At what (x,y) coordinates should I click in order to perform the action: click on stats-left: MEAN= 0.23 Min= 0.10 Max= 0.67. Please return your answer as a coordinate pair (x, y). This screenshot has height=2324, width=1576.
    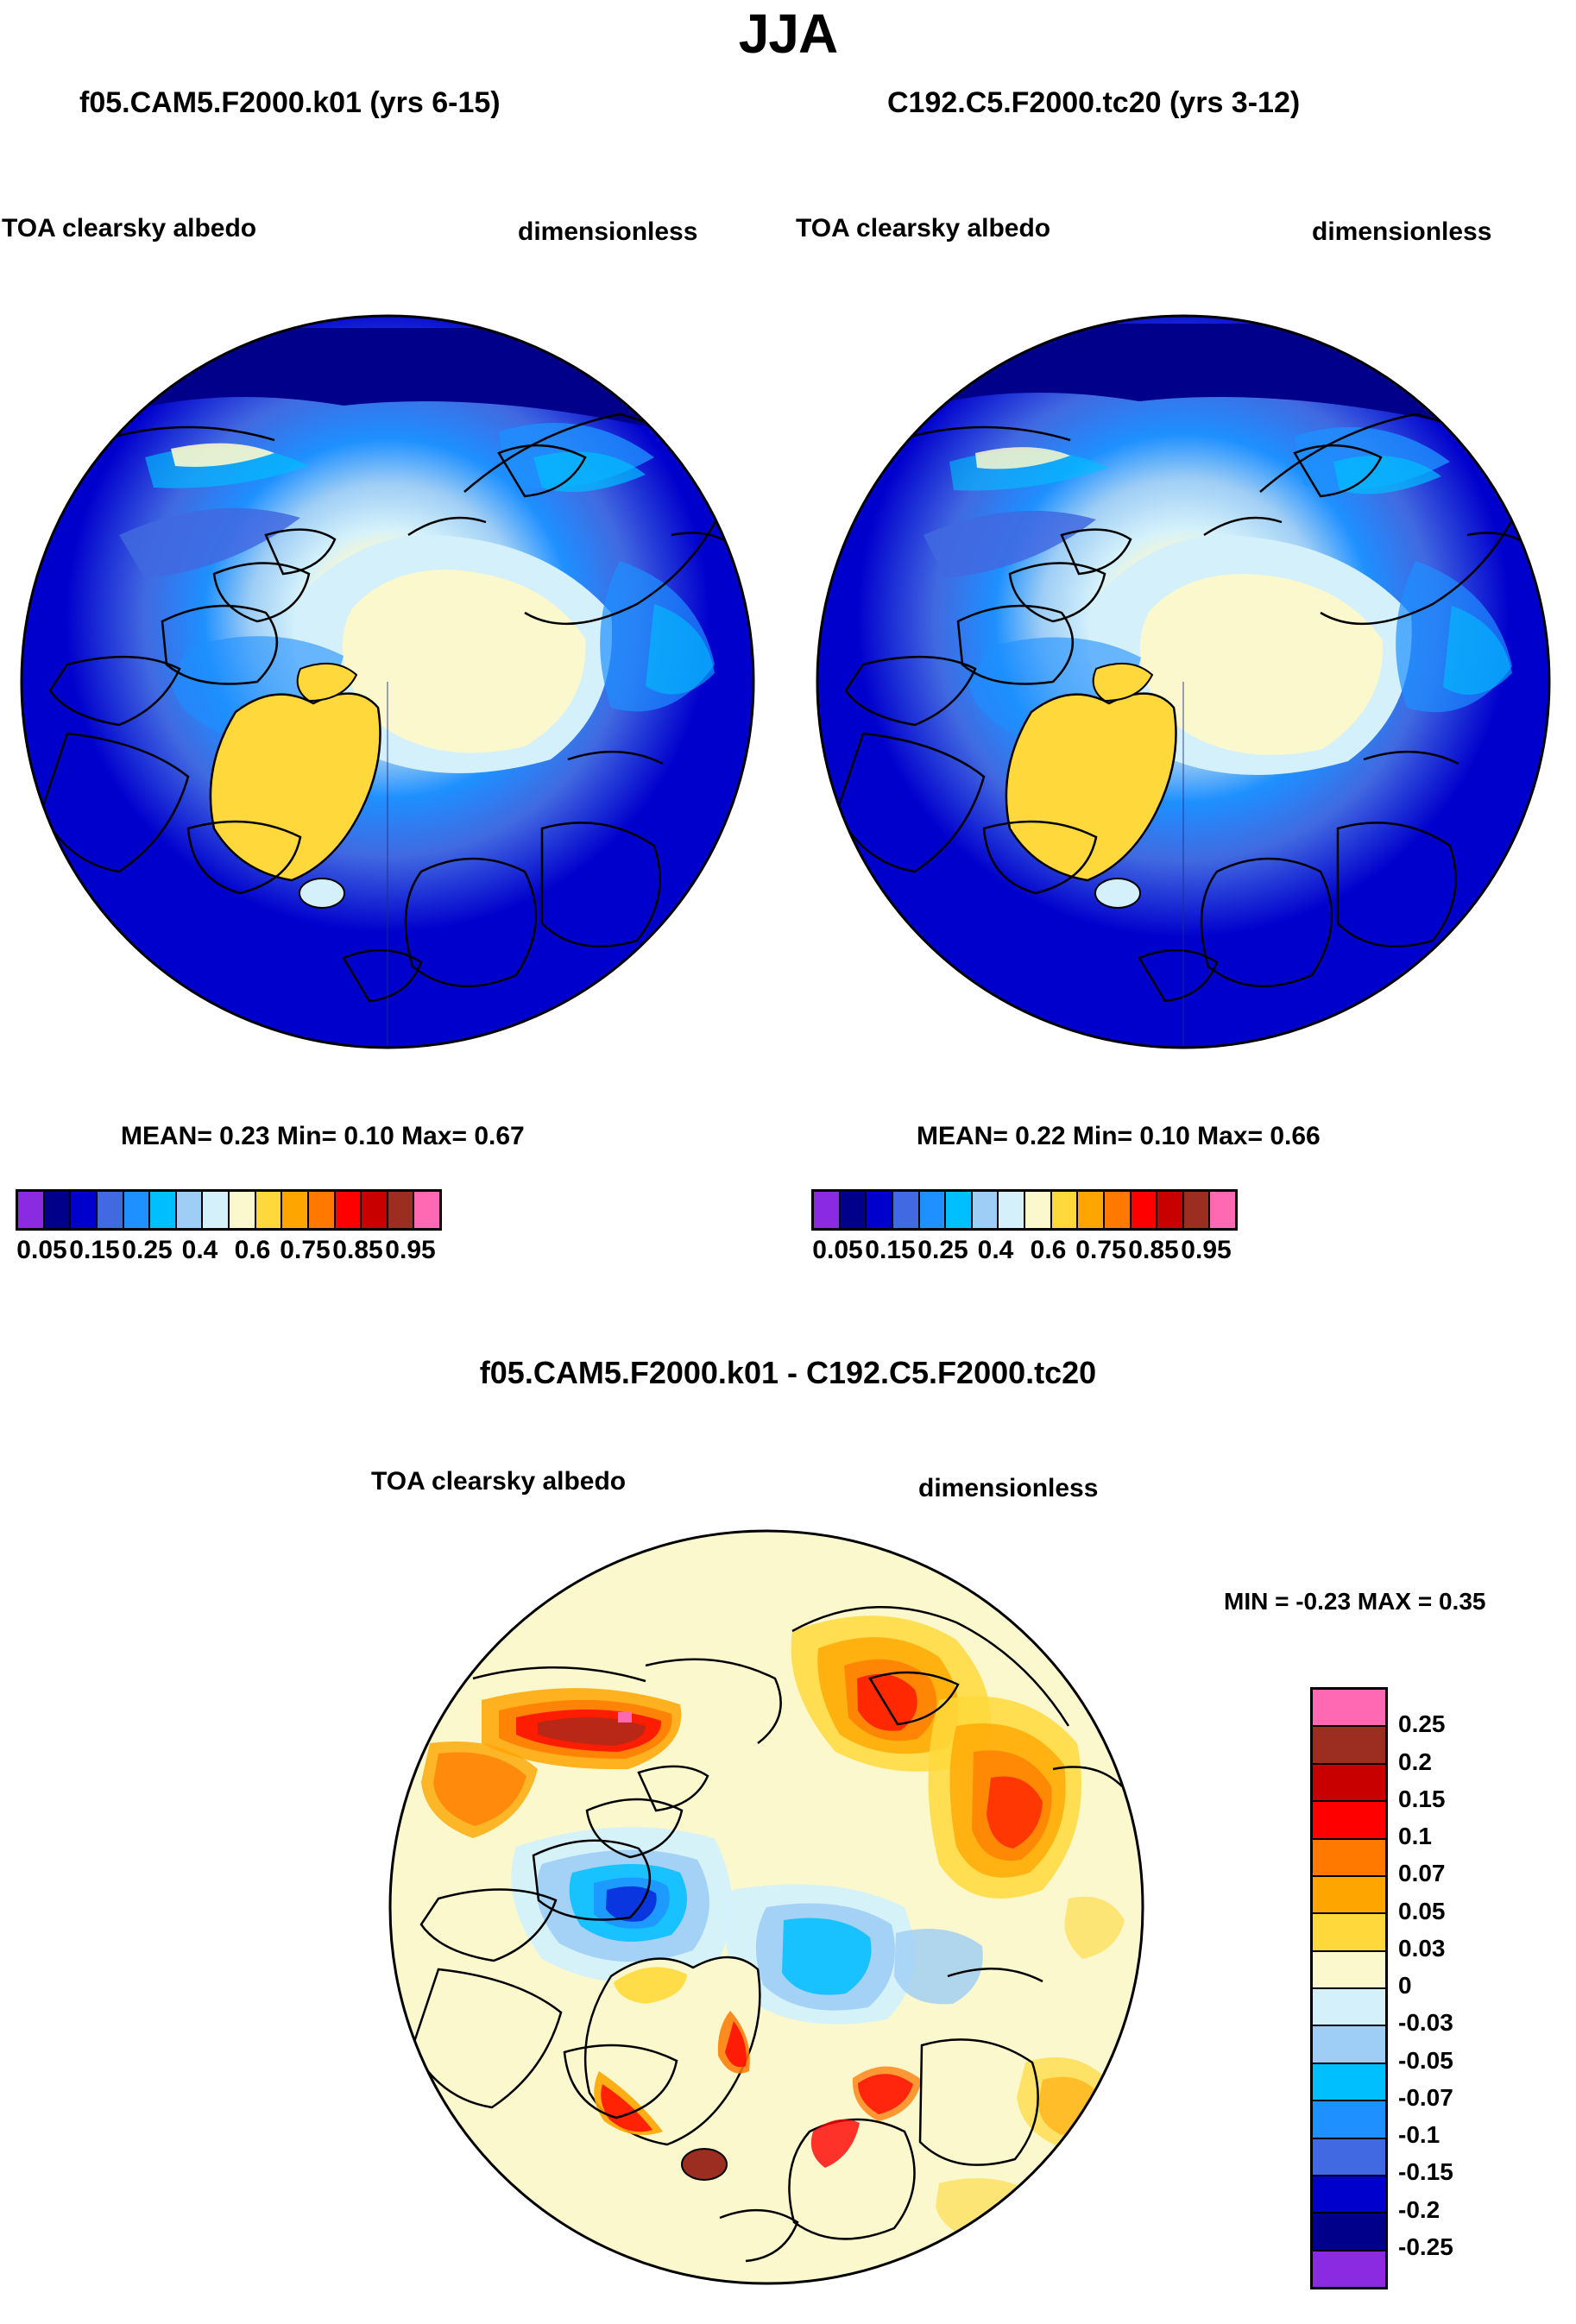
    Looking at the image, I should click on (323, 1136).